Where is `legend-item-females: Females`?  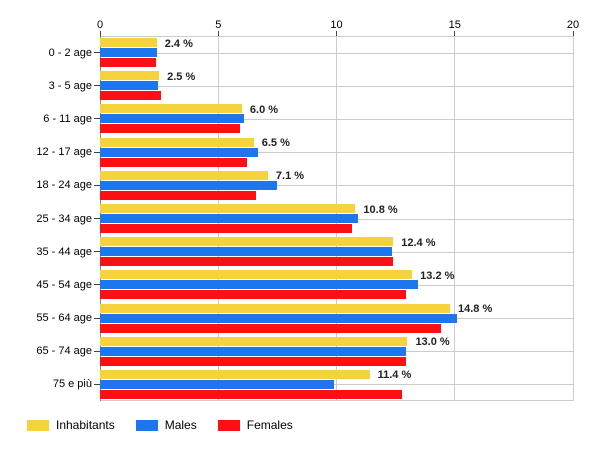 legend-item-females: Females is located at coordinates (255, 425).